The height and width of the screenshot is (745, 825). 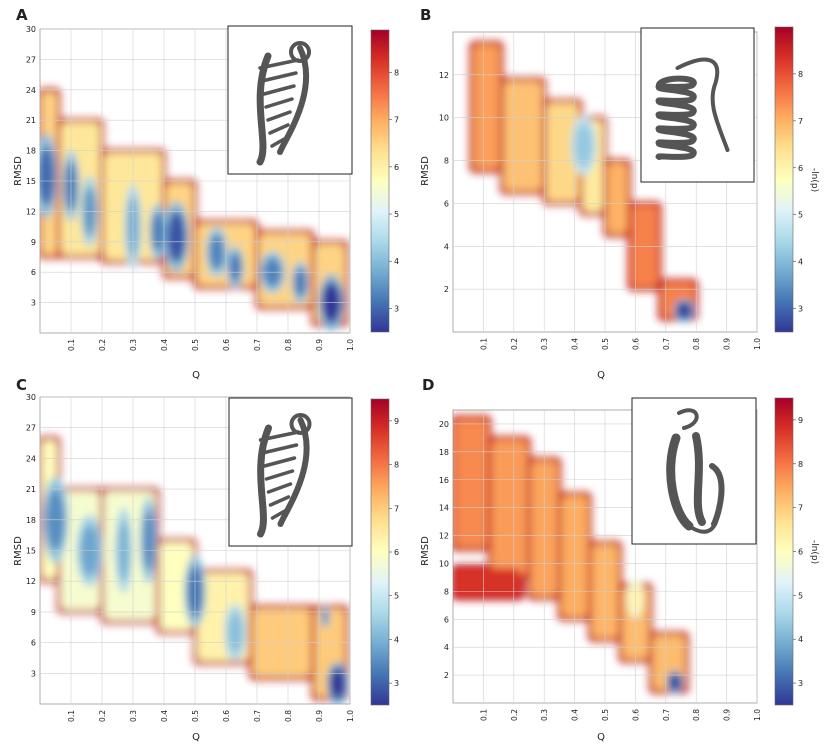 I want to click on panel-letter: B, so click(x=425, y=15).